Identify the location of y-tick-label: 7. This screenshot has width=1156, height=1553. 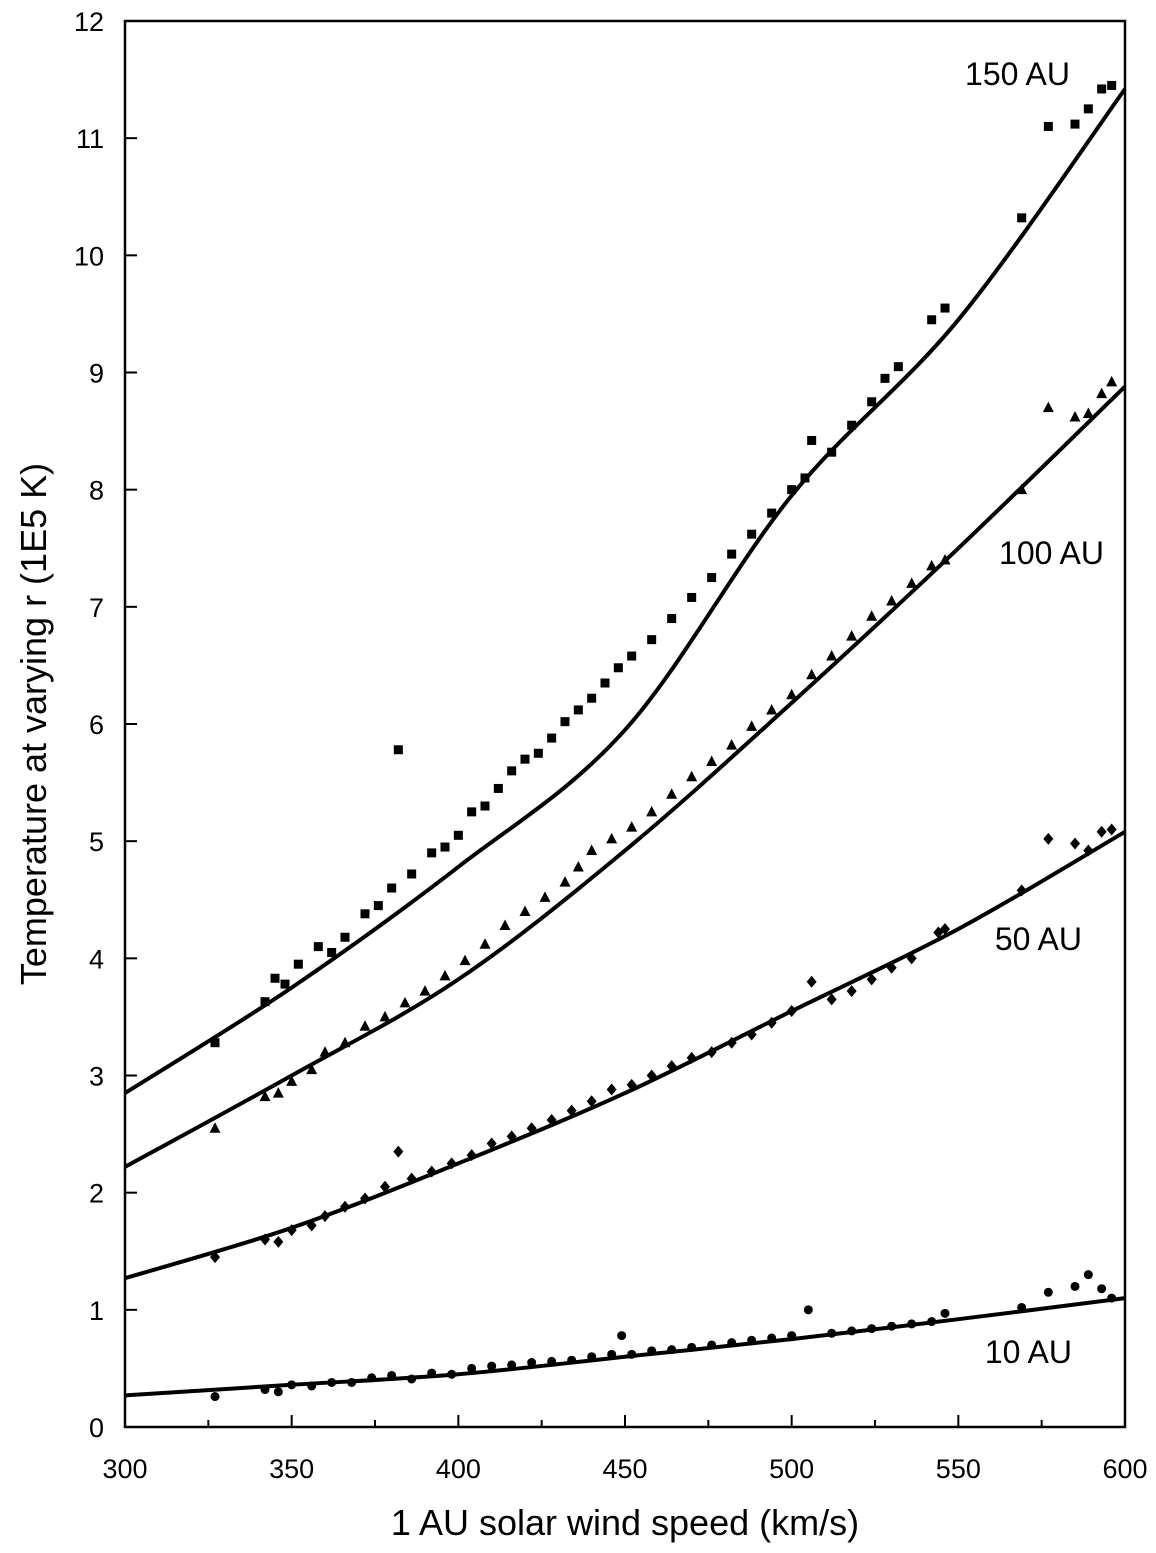
(96, 608).